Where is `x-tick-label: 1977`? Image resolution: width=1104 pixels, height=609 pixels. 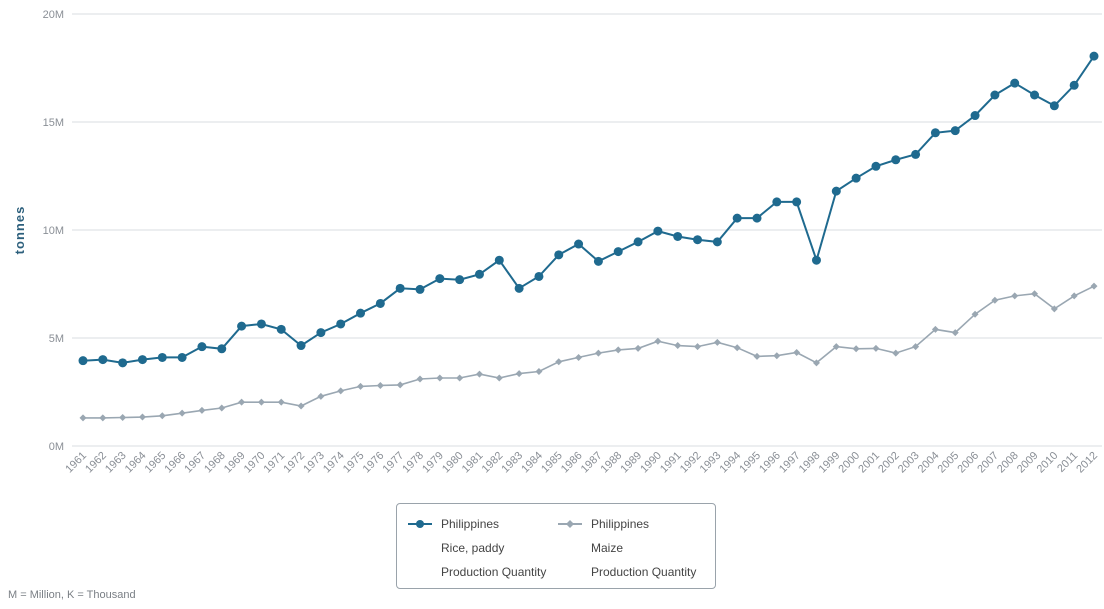
x-tick-label: 1977 is located at coordinates (393, 463).